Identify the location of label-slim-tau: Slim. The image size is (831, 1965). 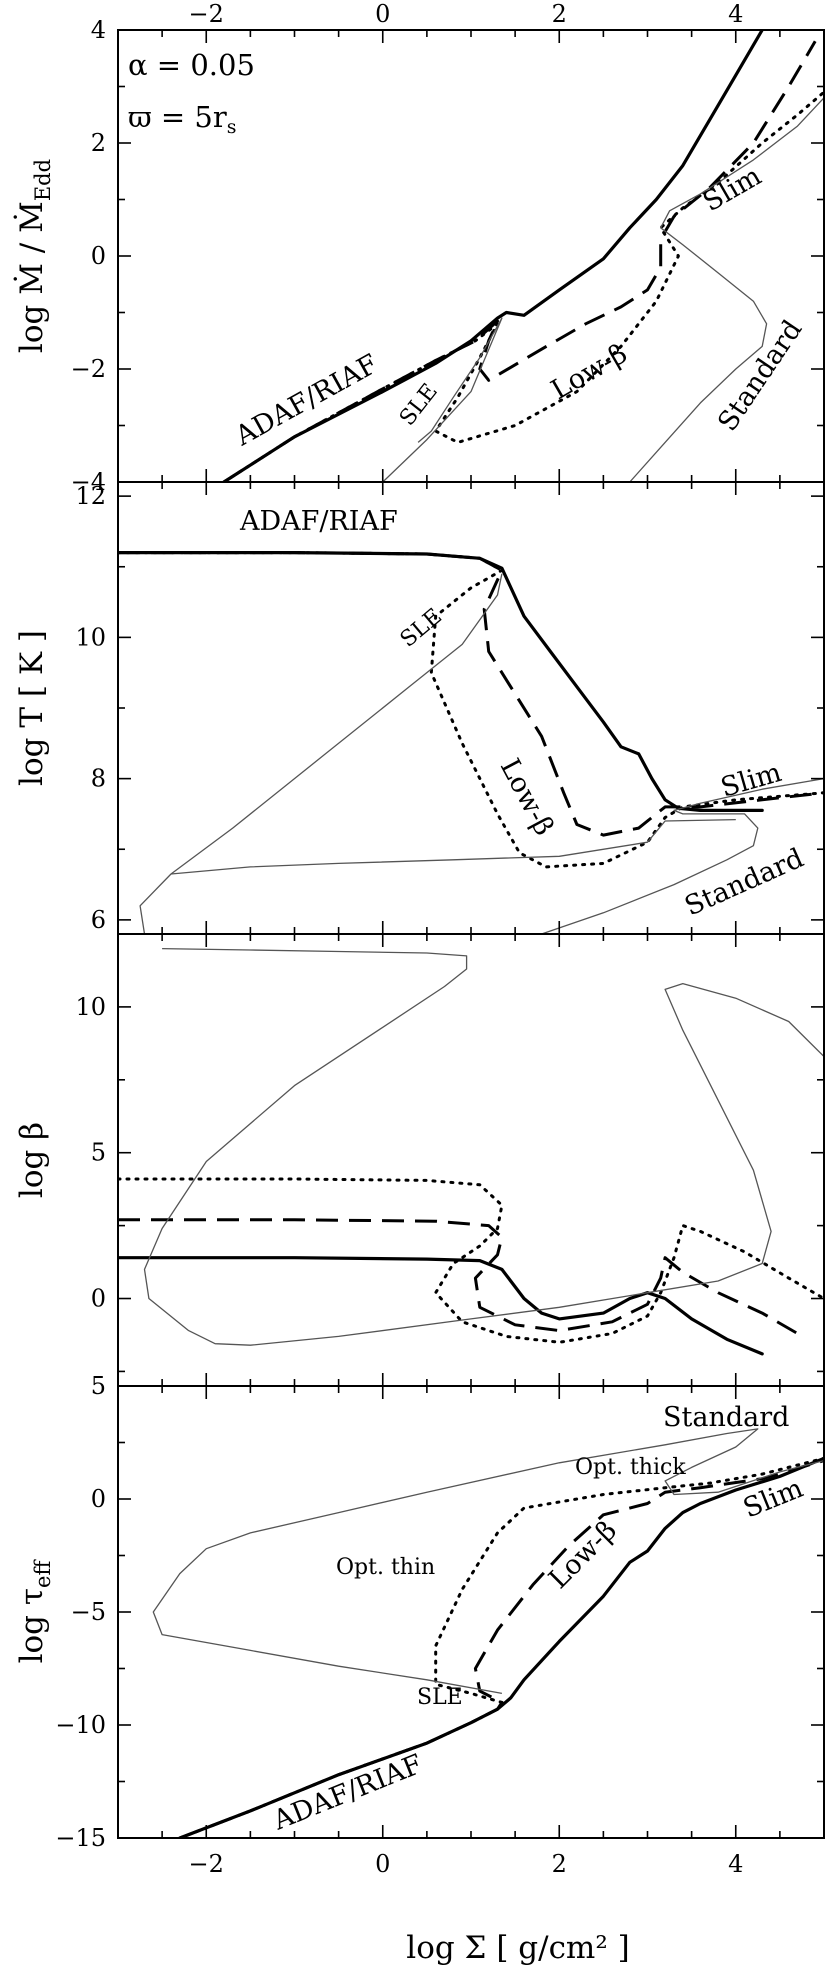
(773, 1499).